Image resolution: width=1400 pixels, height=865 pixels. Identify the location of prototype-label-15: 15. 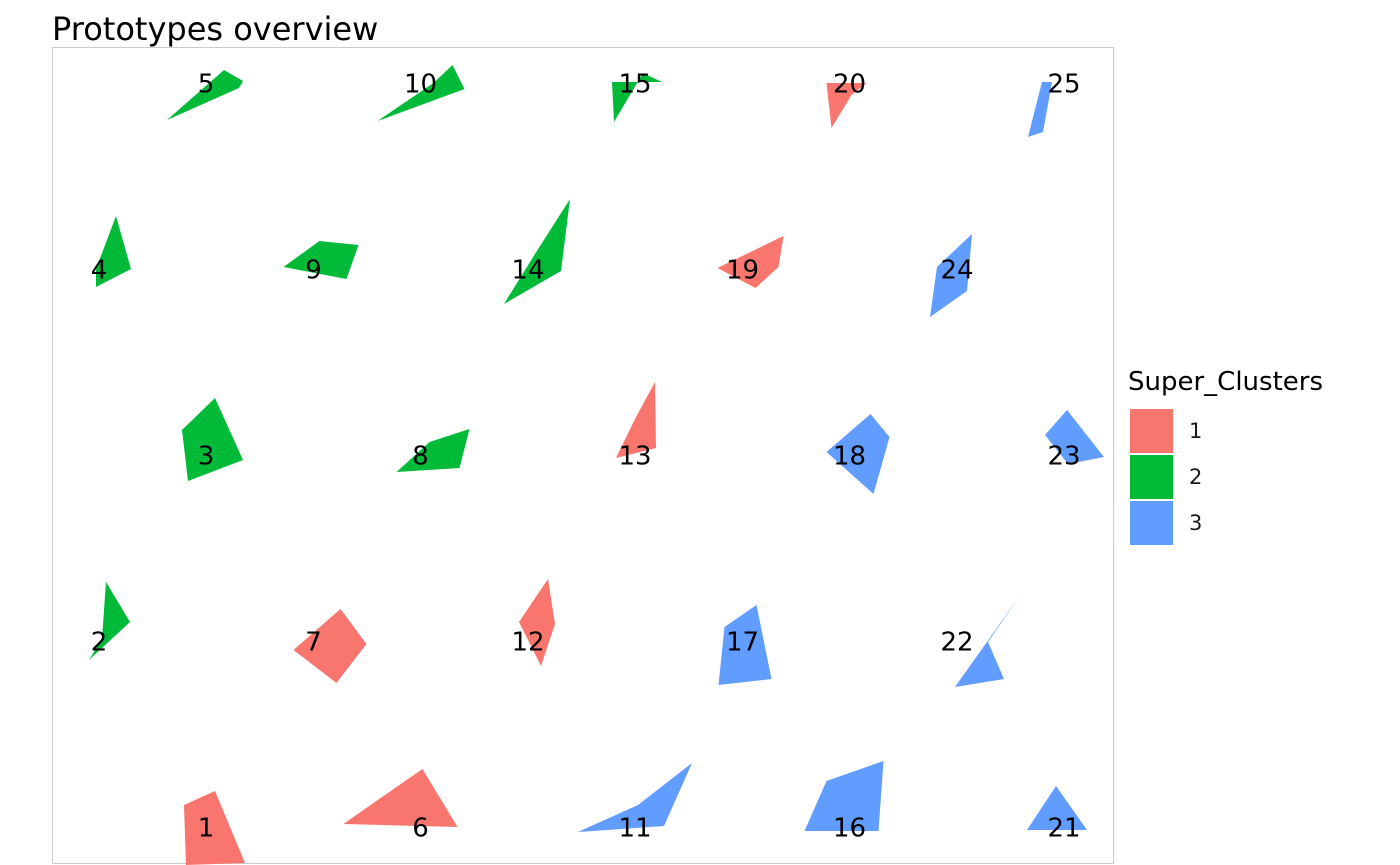
(634, 85).